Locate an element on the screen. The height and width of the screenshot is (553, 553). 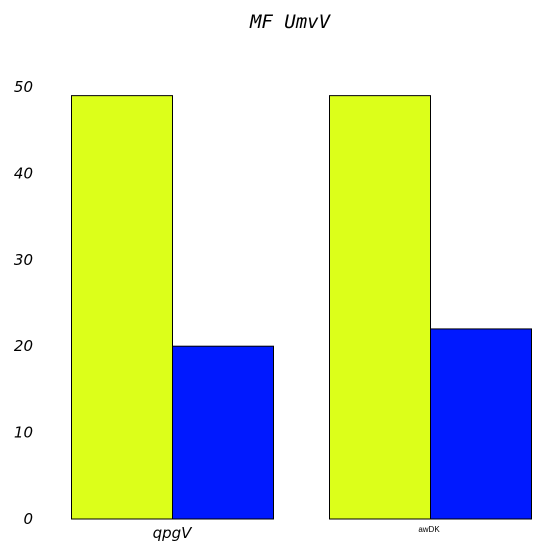
y-tick-label: 40 is located at coordinates (23, 173).